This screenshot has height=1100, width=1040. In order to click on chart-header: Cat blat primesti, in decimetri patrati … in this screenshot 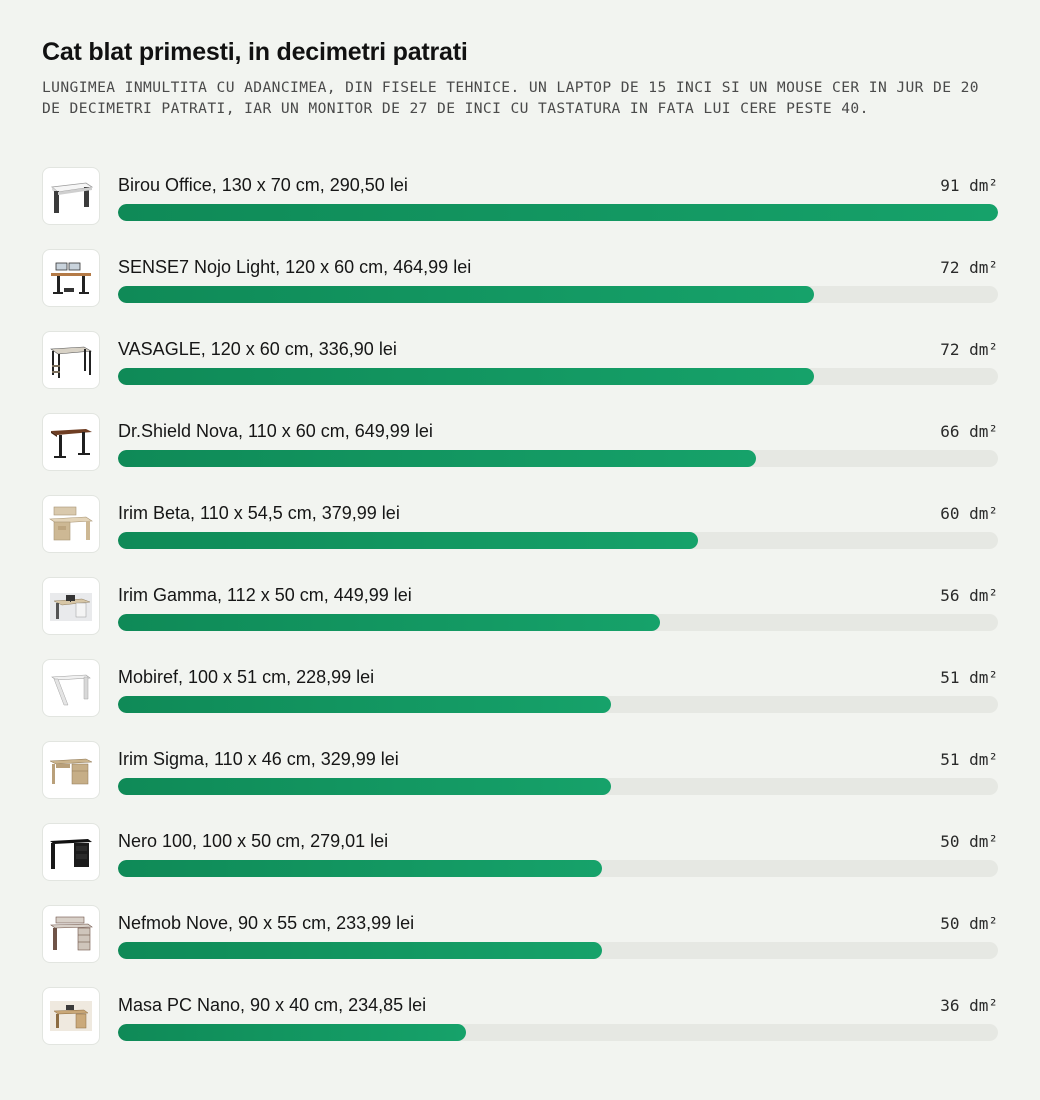, I will do `click(520, 77)`.